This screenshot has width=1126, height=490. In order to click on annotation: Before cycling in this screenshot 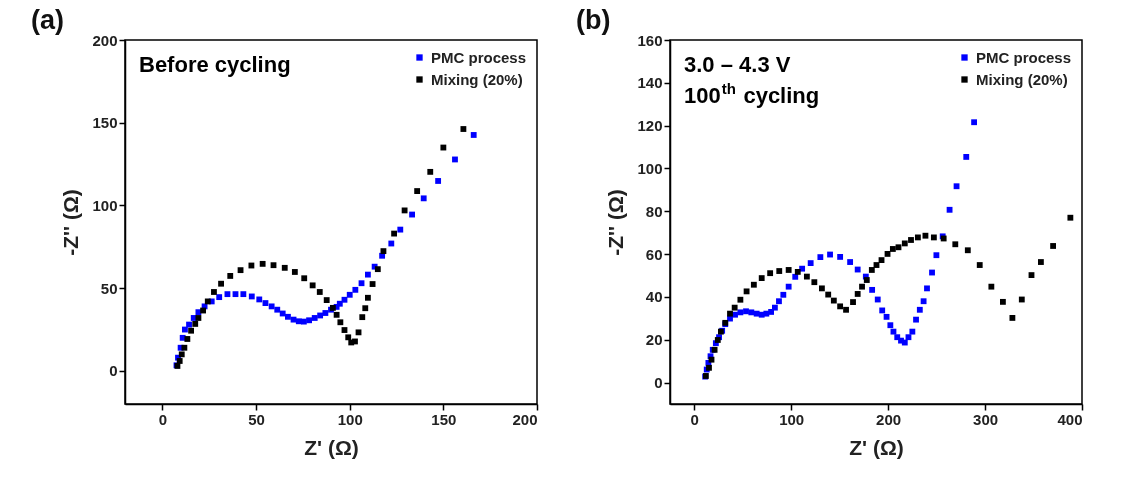, I will do `click(215, 64)`.